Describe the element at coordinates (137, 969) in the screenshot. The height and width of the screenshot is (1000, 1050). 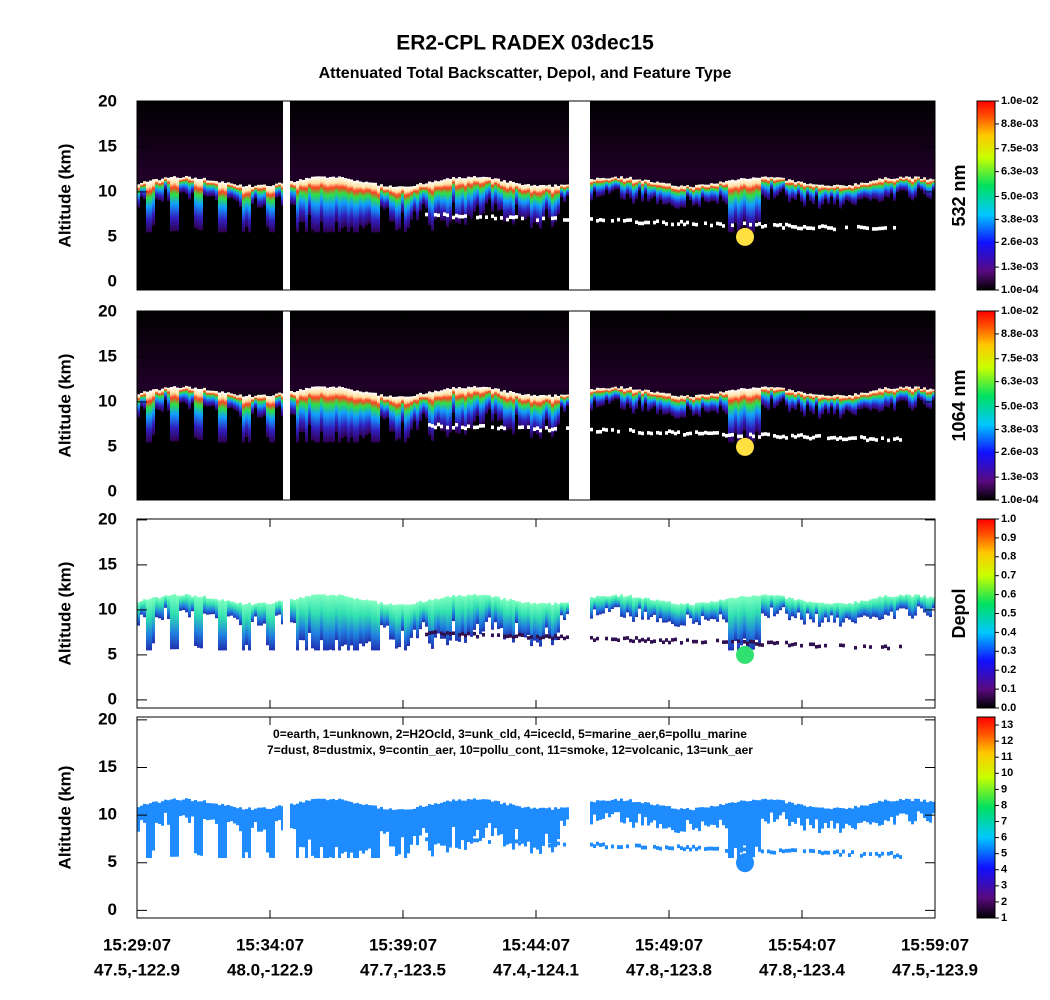
I see `x-tick-label: 47.5,-122.9` at that location.